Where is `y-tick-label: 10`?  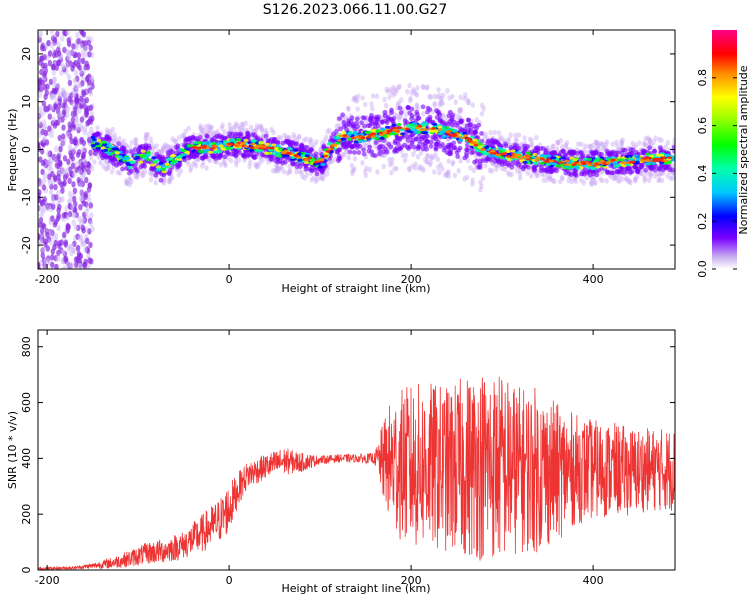
y-tick-label: 10 is located at coordinates (26, 102).